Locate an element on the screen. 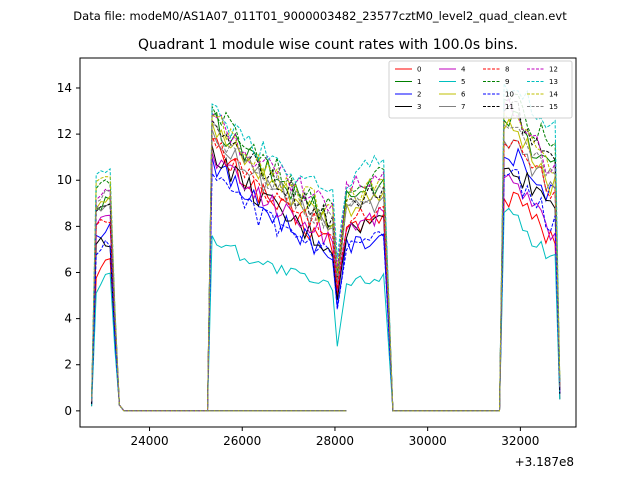  legend-box is located at coordinates (480, 89).